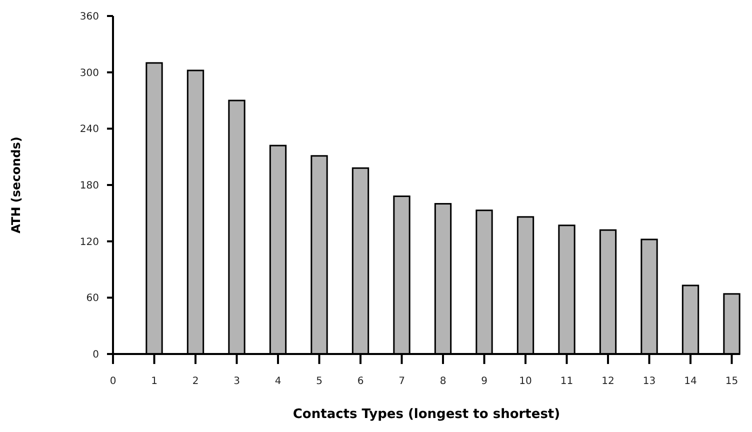 This screenshot has height=432, width=752. What do you see at coordinates (89, 17) in the screenshot?
I see `y-tick-label: 360` at bounding box center [89, 17].